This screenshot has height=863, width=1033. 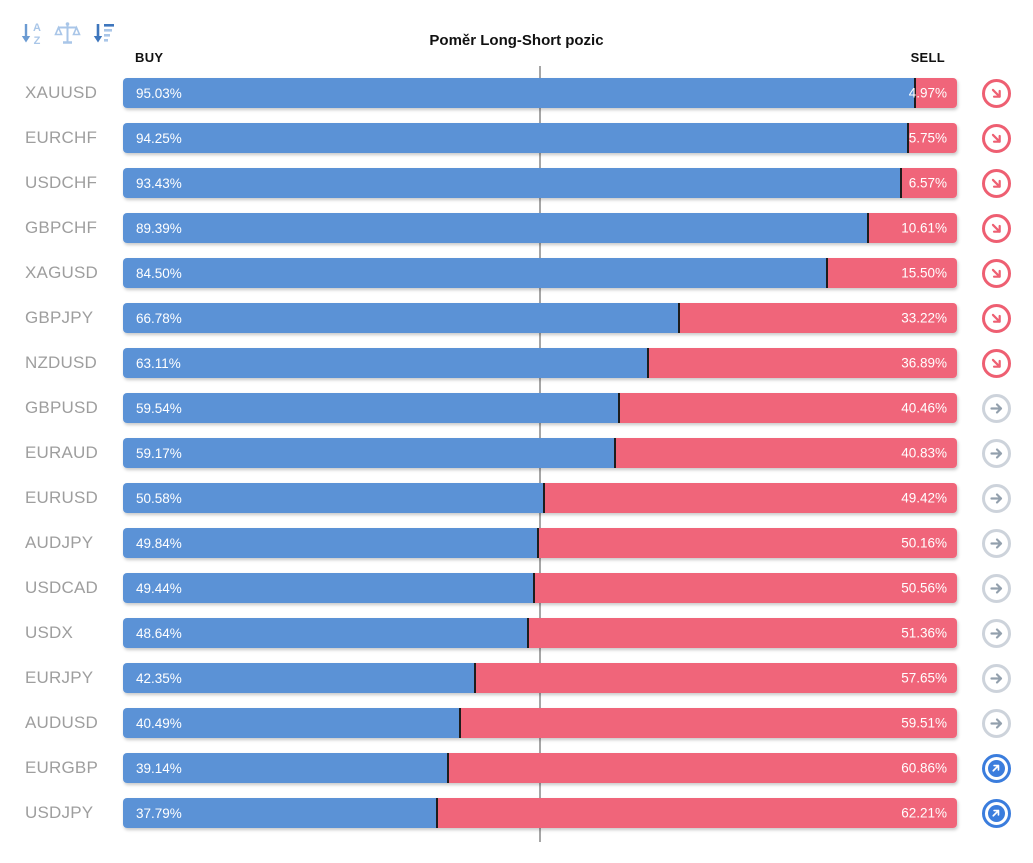 I want to click on sell-bar: 57.65%, so click(x=716, y=678).